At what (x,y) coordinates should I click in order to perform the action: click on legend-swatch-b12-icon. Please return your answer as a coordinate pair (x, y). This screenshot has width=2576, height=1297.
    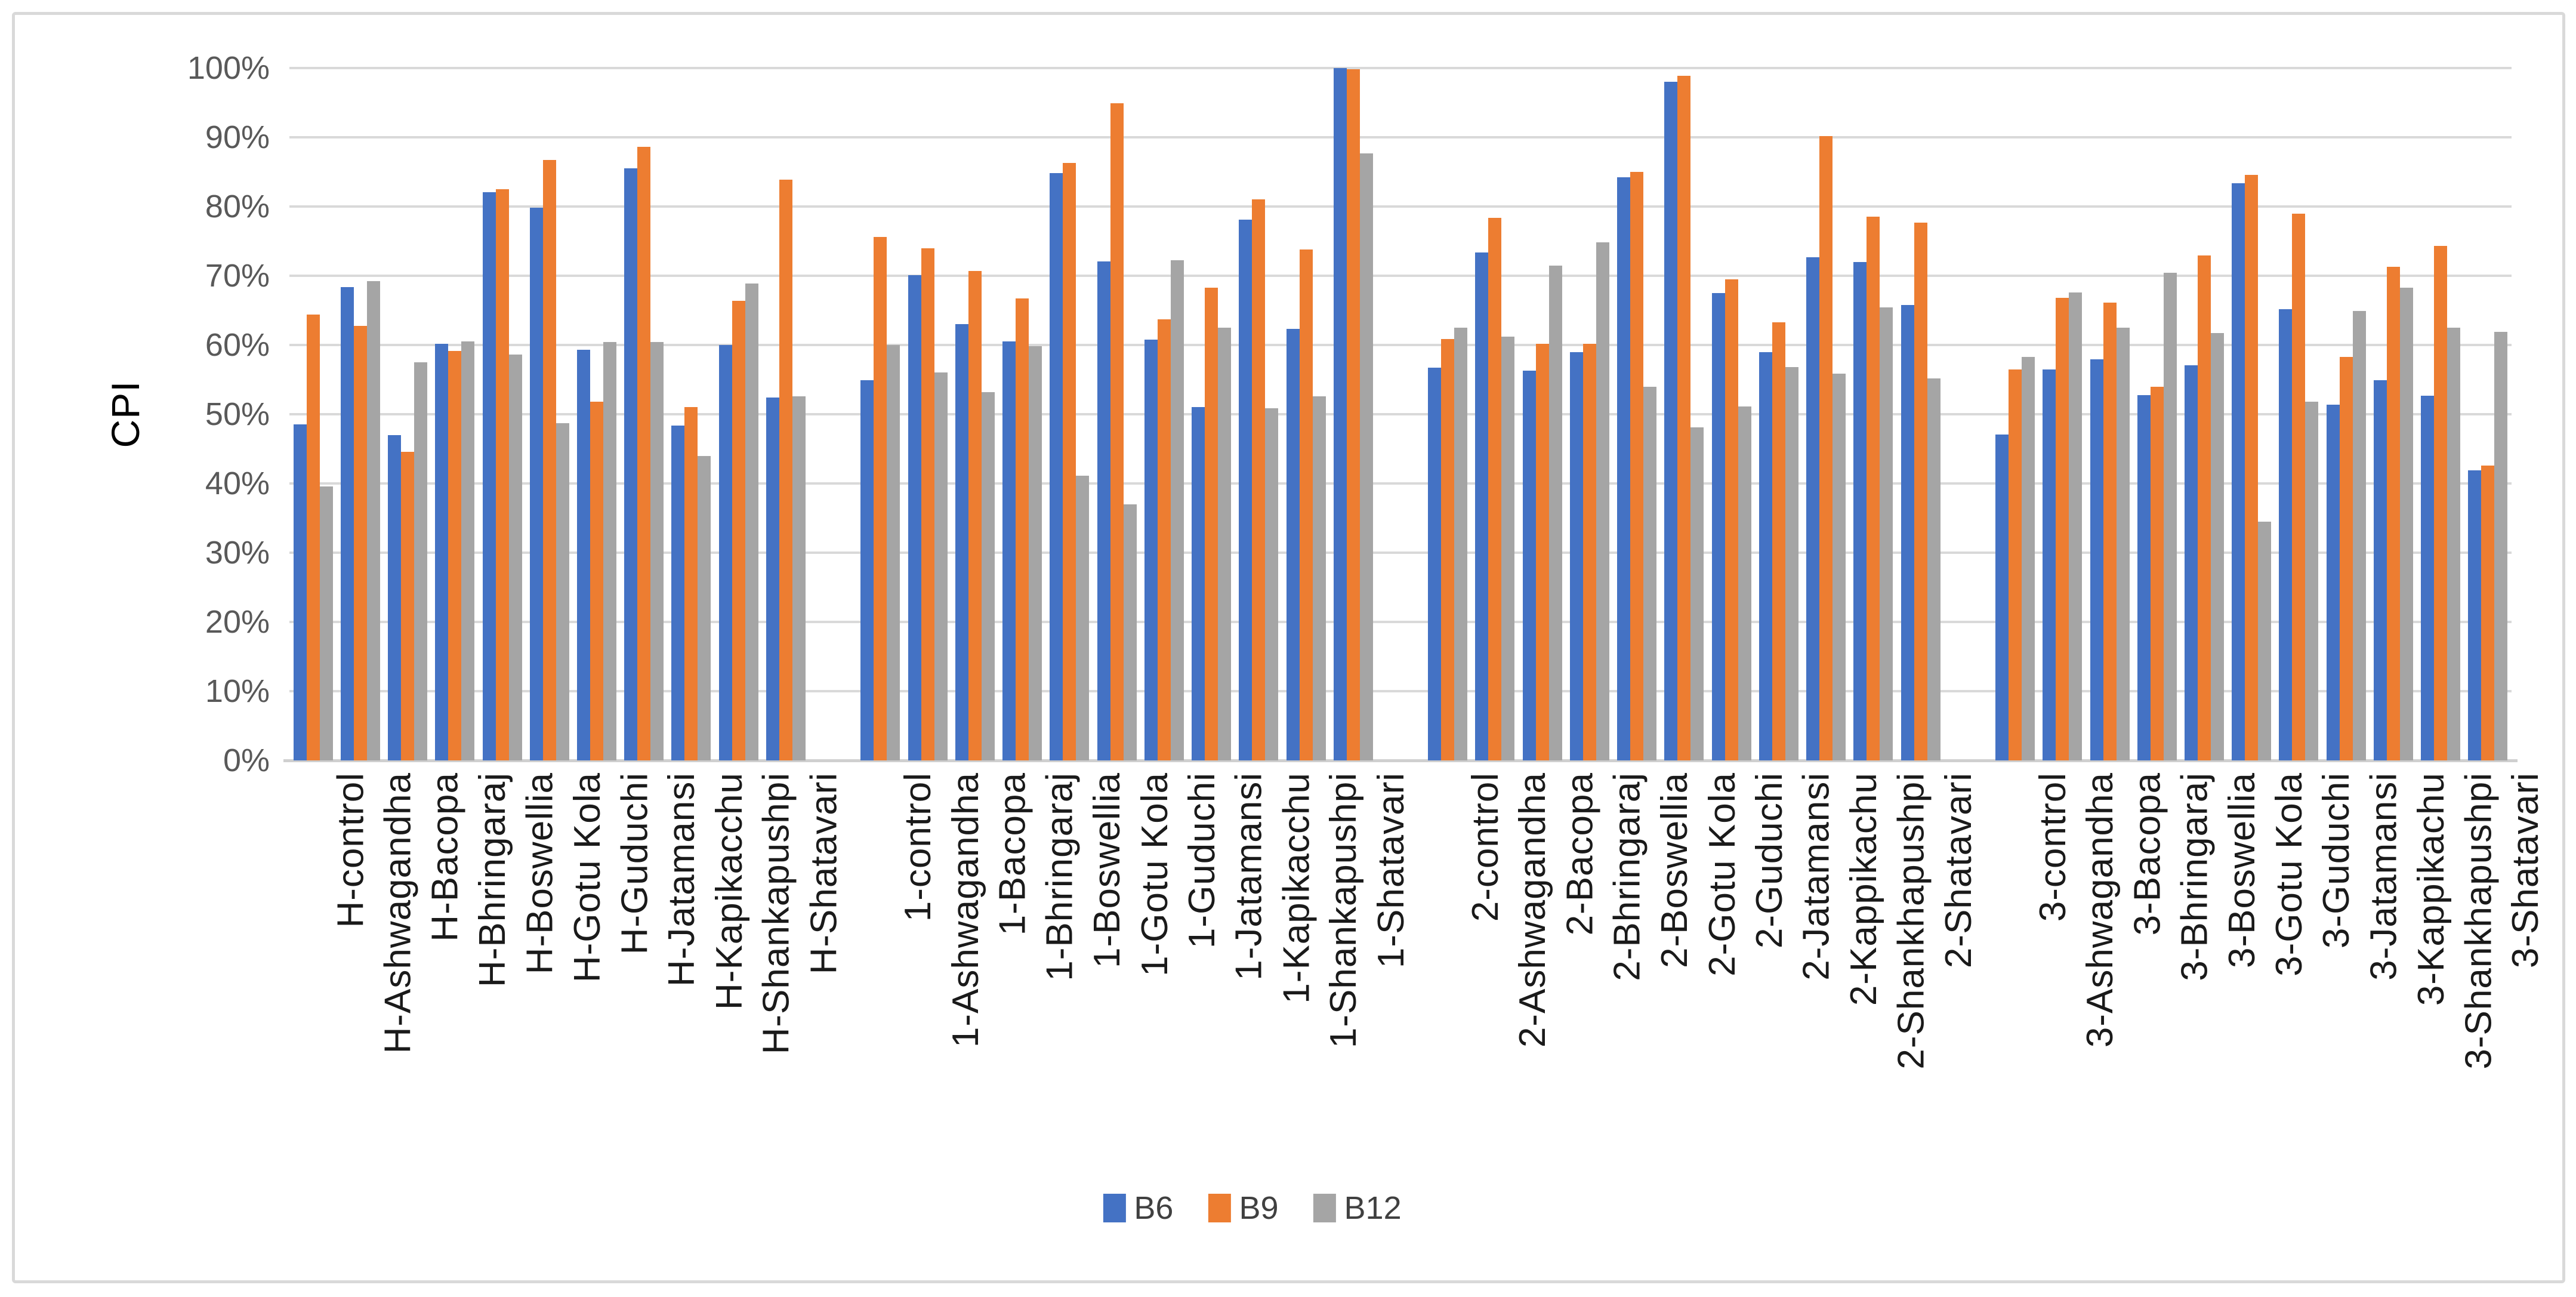
    Looking at the image, I should click on (1324, 1208).